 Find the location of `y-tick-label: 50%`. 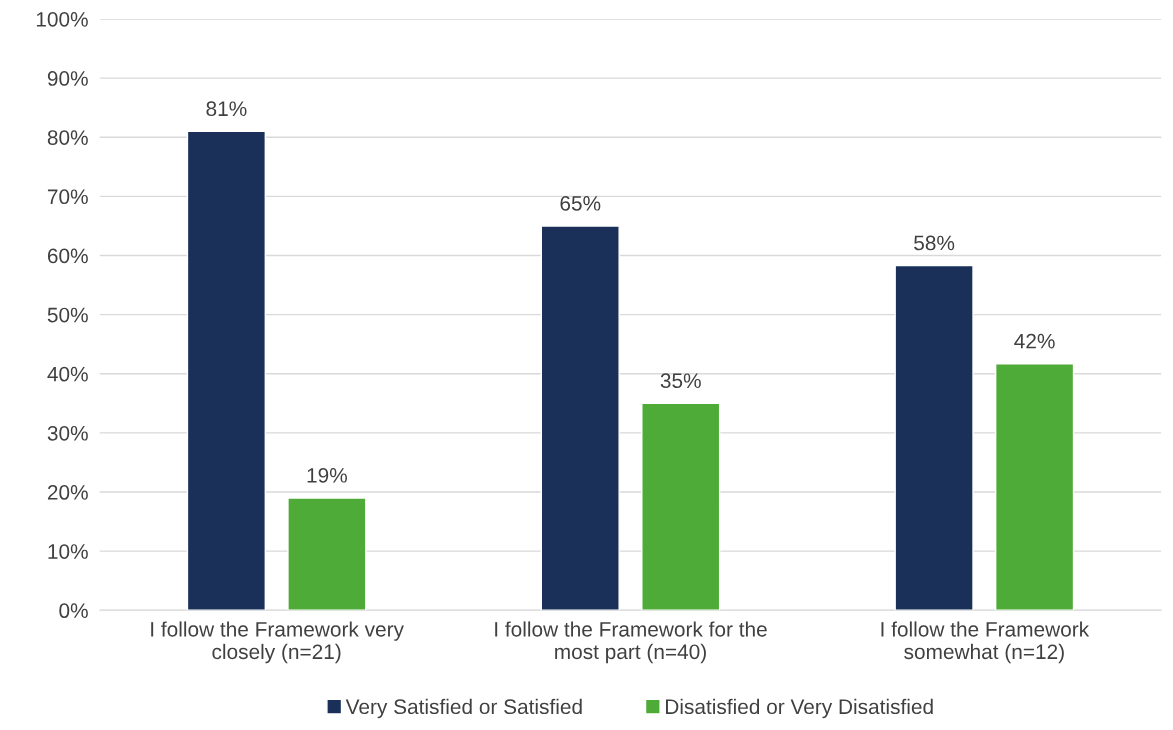

y-tick-label: 50% is located at coordinates (67, 315).